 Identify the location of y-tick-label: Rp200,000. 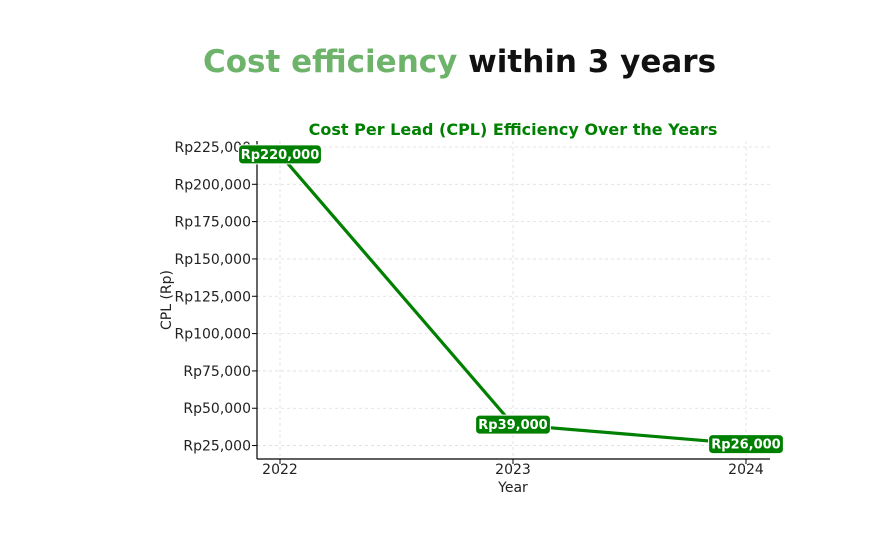
(212, 185).